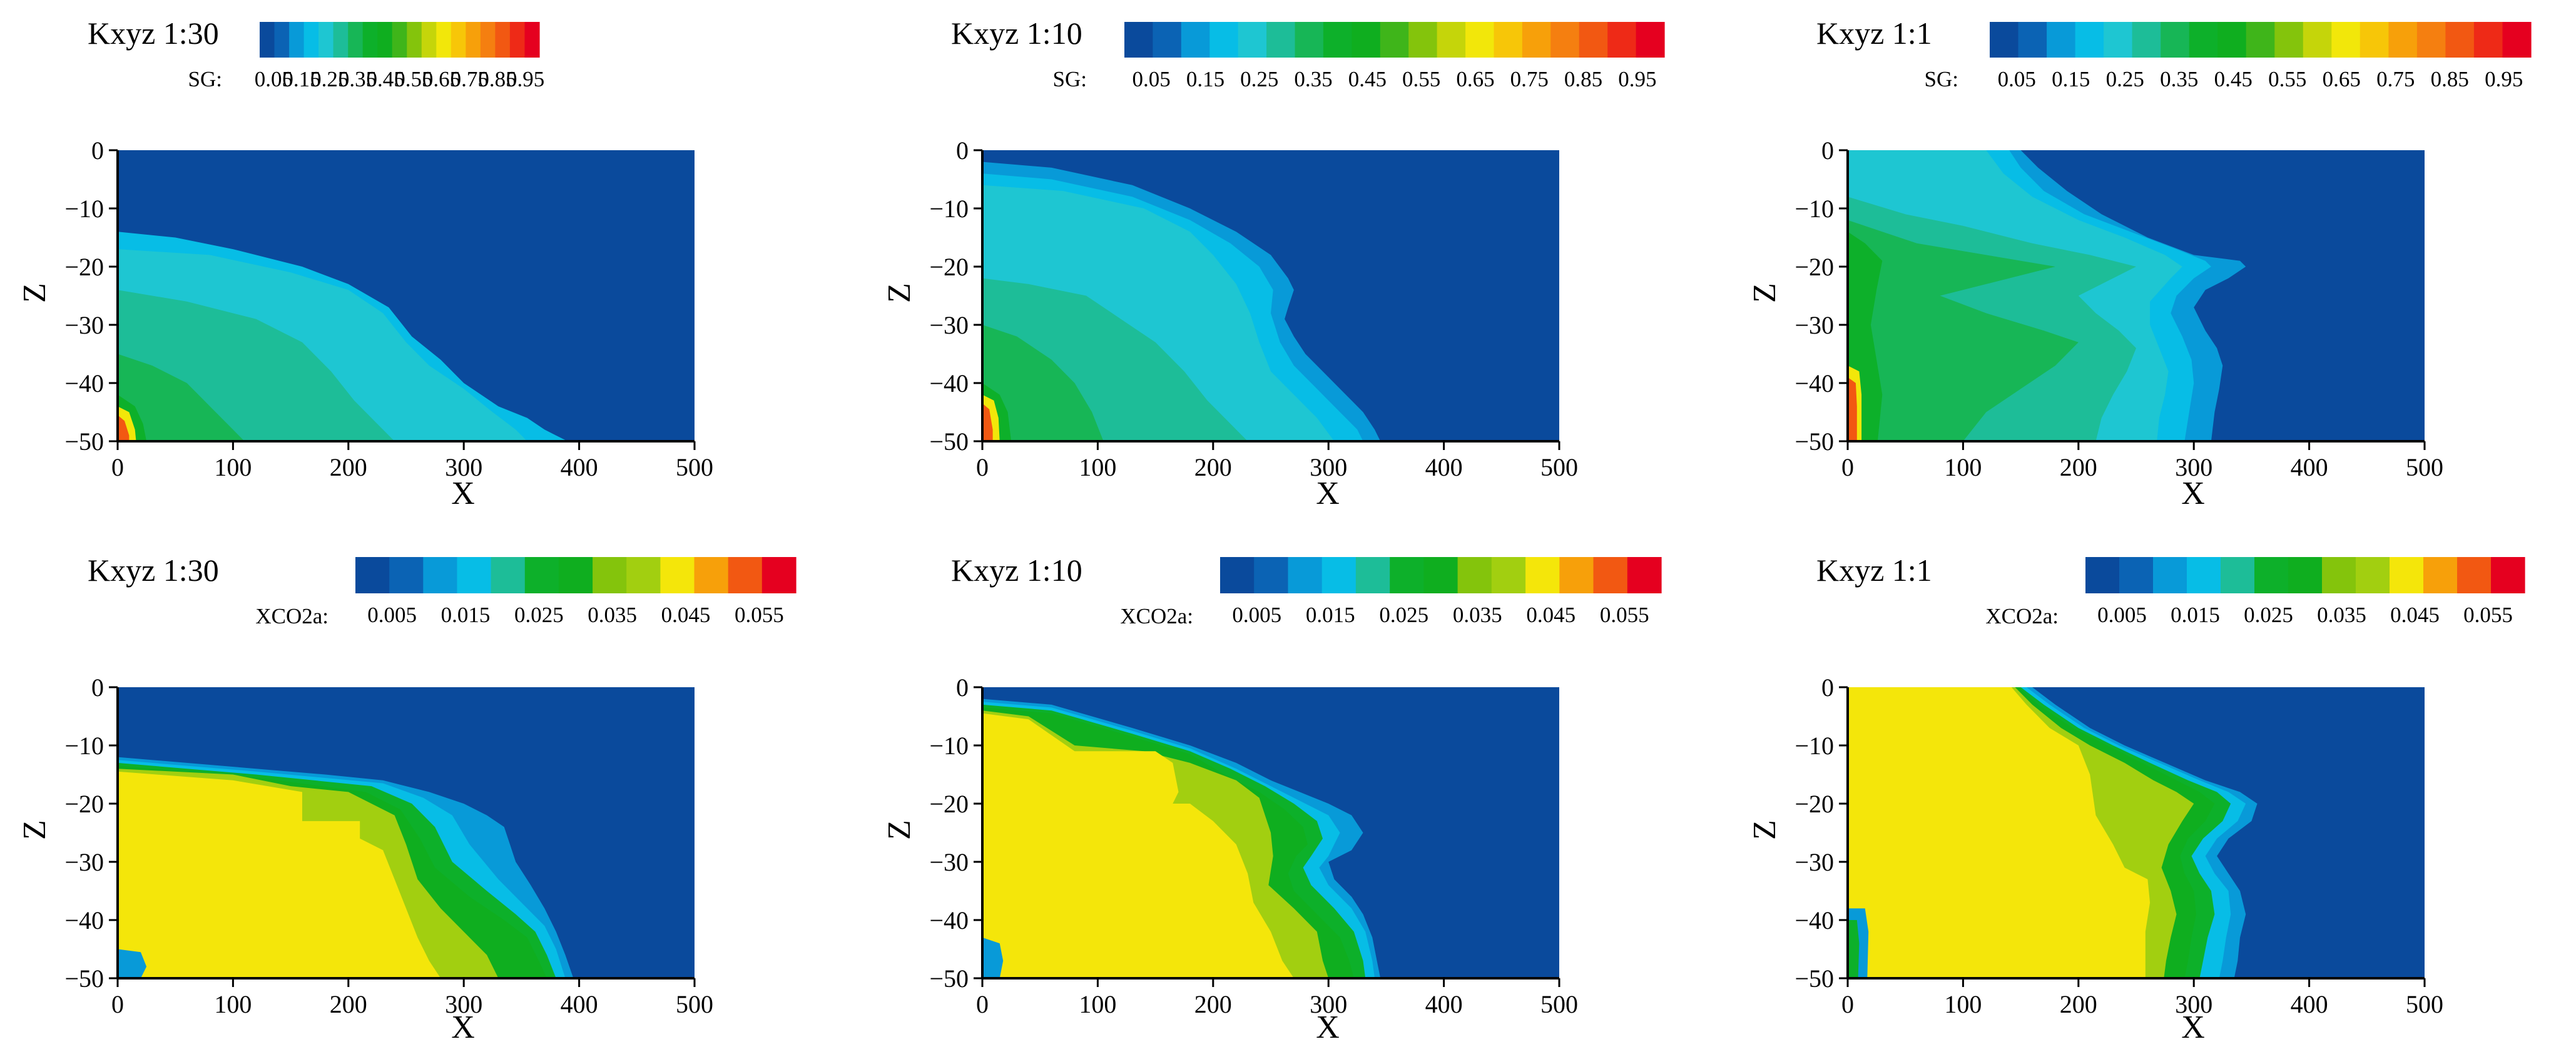 The height and width of the screenshot is (1064, 2576). Describe the element at coordinates (153, 33) in the screenshot. I see `panel-title: Kxyz 1:30` at that location.